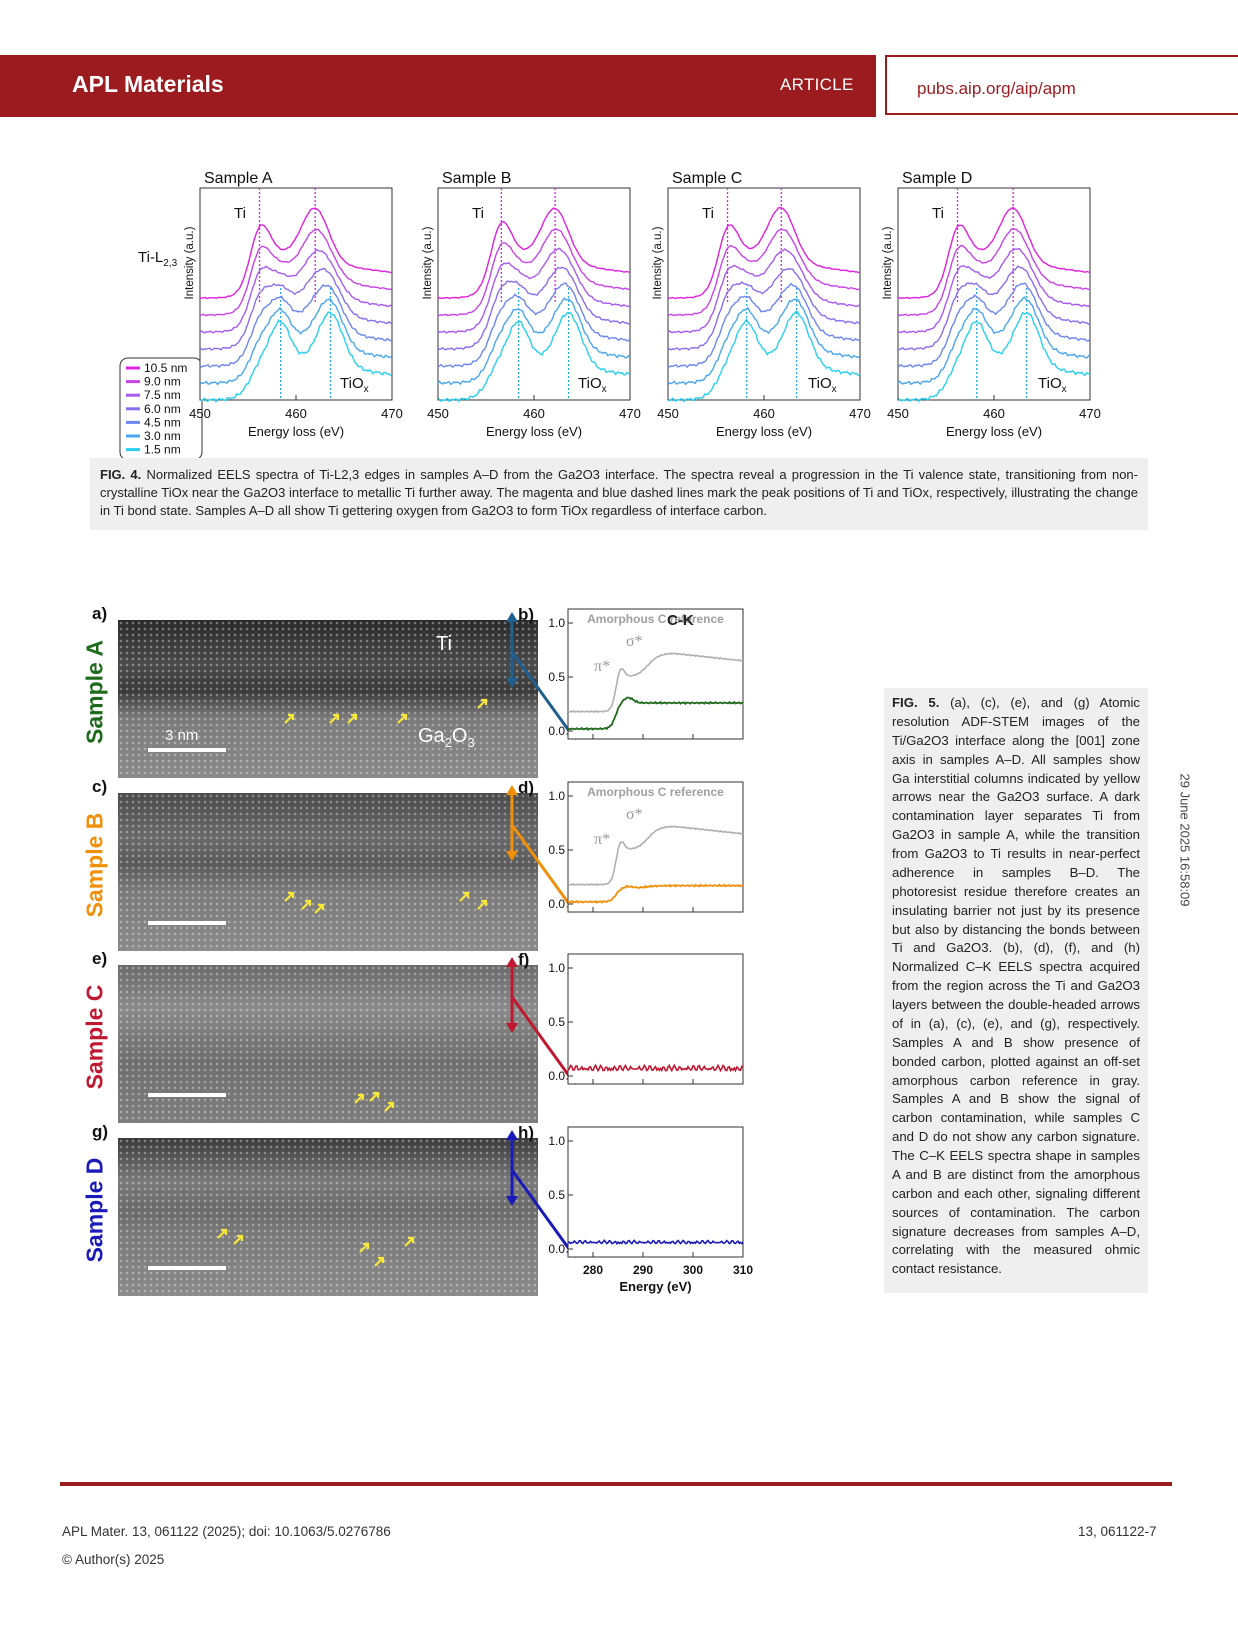 The image size is (1238, 1650). I want to click on legend-label: 6.0 nm, so click(162, 409).